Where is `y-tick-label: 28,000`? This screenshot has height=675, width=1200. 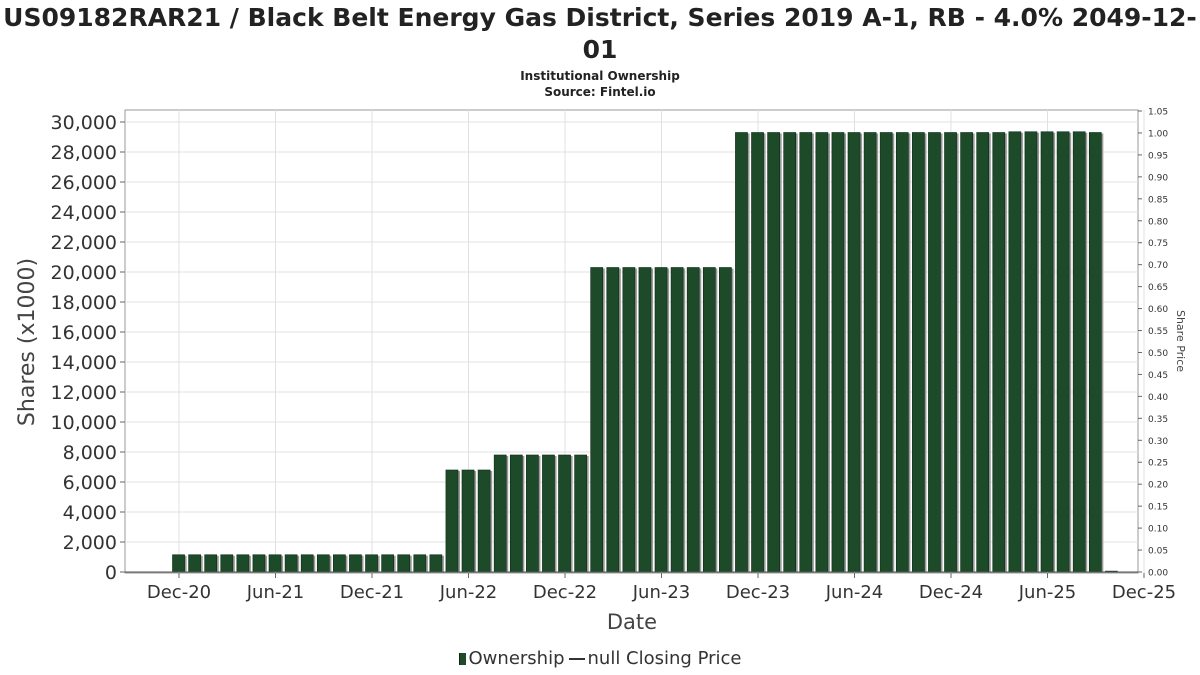 y-tick-label: 28,000 is located at coordinates (84, 153).